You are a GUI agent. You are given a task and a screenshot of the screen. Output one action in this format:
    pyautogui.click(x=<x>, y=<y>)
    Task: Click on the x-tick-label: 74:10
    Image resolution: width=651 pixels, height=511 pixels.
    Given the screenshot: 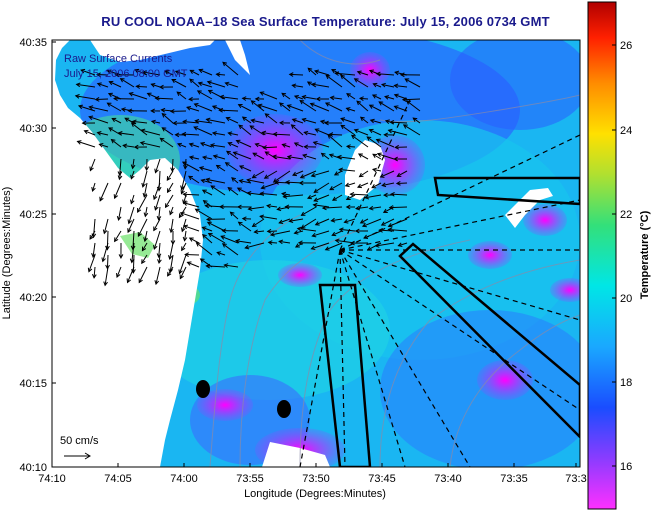 What is the action you would take?
    pyautogui.click(x=52, y=479)
    